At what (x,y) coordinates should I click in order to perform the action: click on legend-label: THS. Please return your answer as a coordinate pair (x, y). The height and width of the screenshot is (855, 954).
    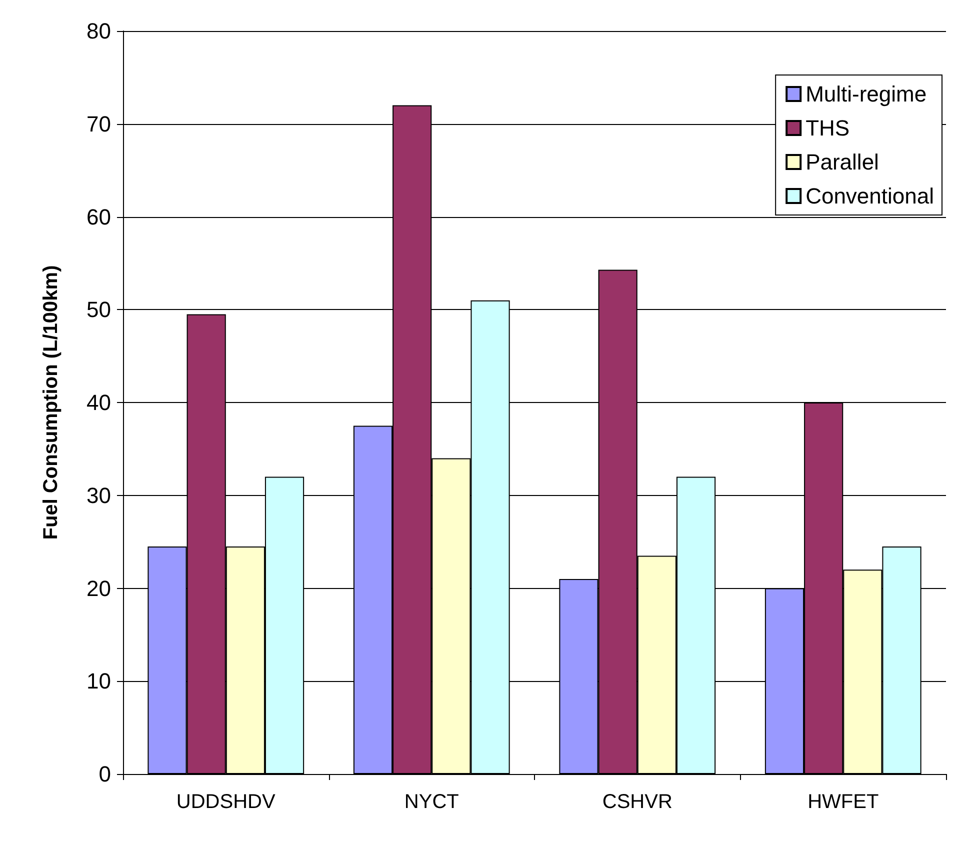
    Looking at the image, I should click on (828, 128).